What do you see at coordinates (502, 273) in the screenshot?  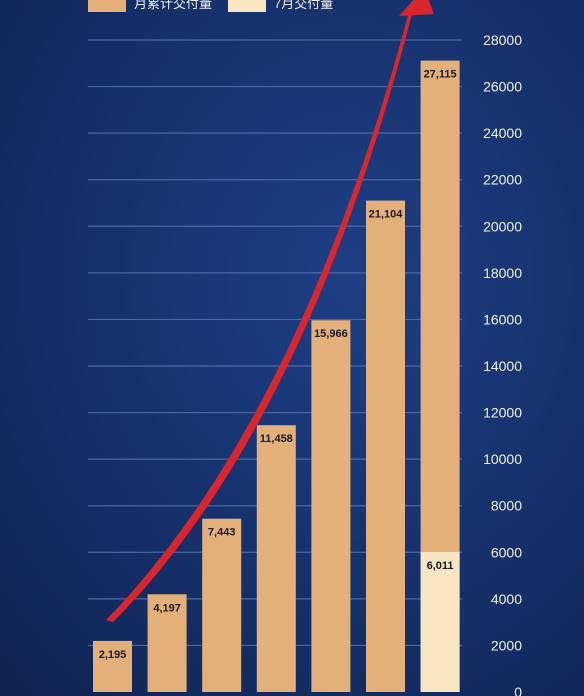 I see `y-tick-label: 18000` at bounding box center [502, 273].